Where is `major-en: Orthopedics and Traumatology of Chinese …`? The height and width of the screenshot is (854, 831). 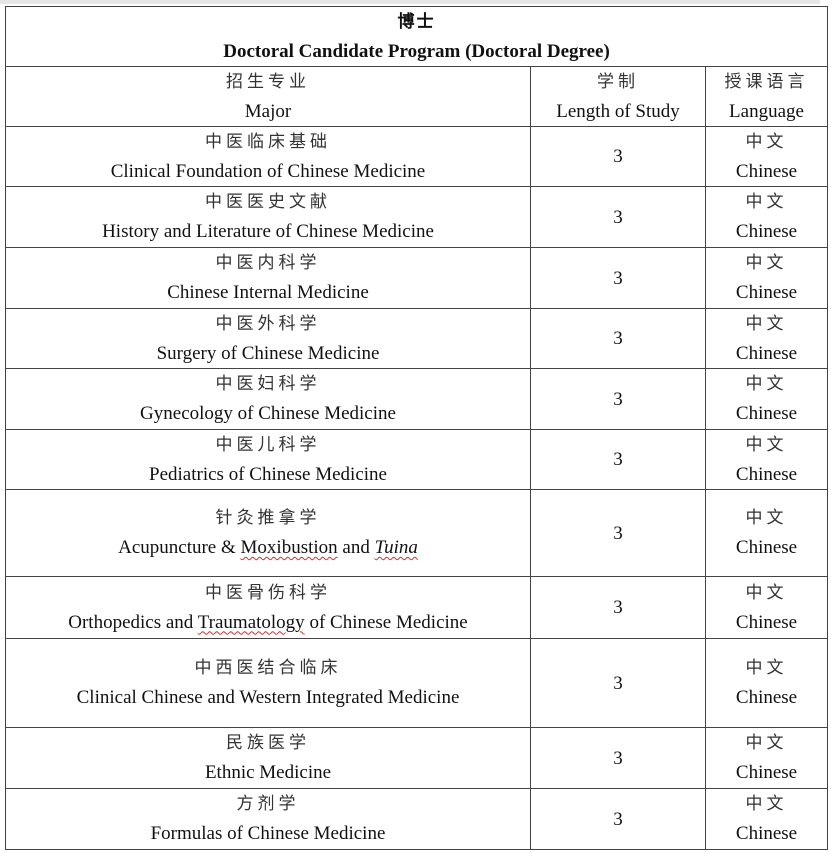
major-en: Orthopedics and Traumatology of Chinese … is located at coordinates (268, 622).